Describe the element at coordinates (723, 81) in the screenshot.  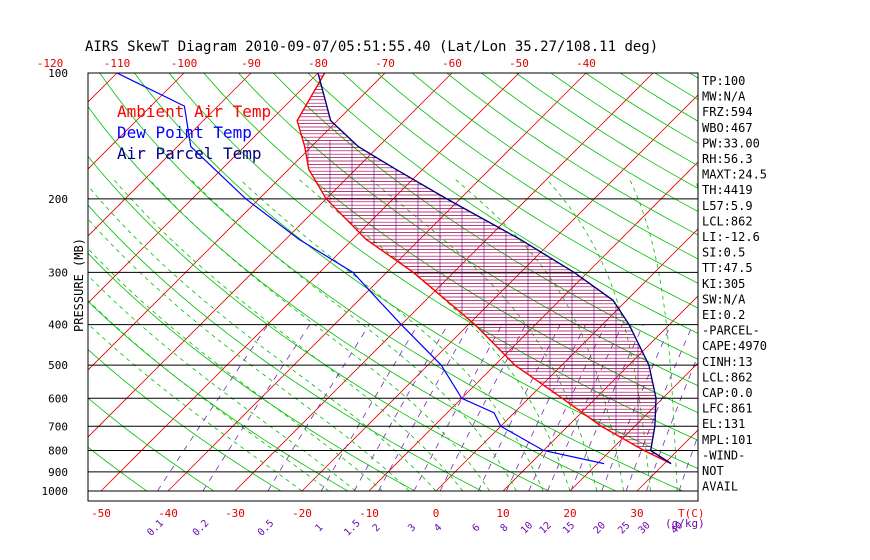
I see `index-entry: TP:100` at that location.